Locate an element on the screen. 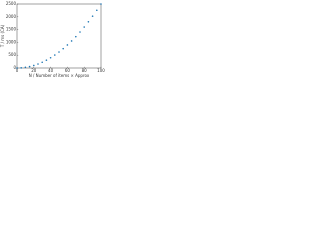  y-tick-label: 2500 is located at coordinates (11, 3).